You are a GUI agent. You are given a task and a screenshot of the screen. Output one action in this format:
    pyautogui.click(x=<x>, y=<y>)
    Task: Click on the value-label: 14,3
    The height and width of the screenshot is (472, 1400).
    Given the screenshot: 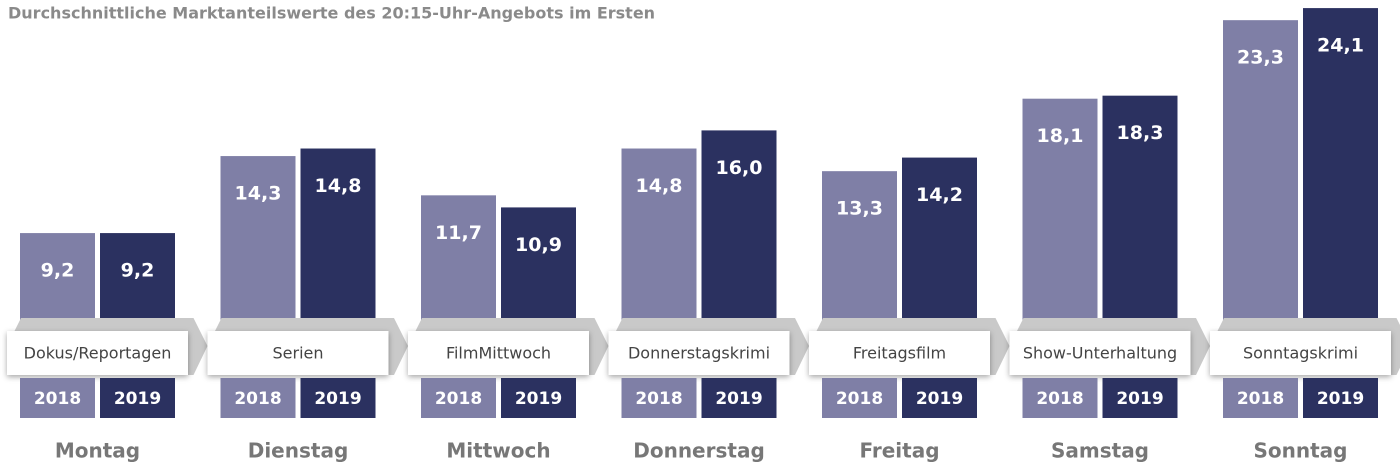 What is the action you would take?
    pyautogui.click(x=258, y=194)
    